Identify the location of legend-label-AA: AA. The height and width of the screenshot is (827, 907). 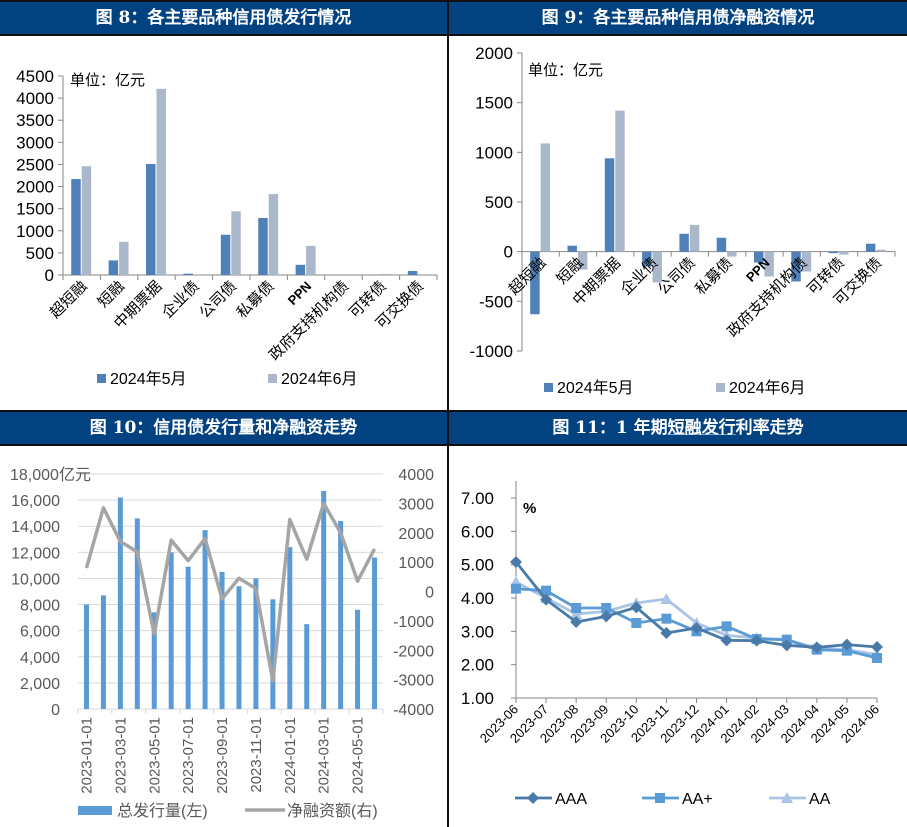
(820, 799).